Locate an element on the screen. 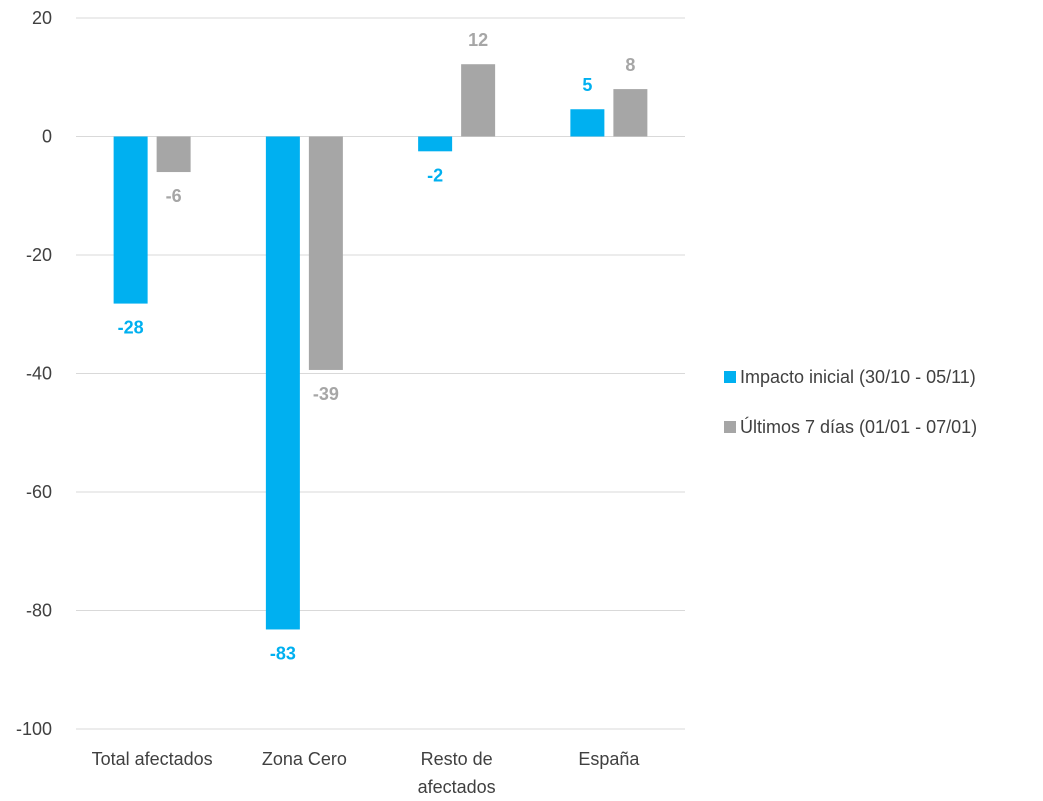 Image resolution: width=1043 pixels, height=801 pixels. legend-label-ultimos-7-dias: Últimos 7 días (01/01 - 07/01) is located at coordinates (859, 426).